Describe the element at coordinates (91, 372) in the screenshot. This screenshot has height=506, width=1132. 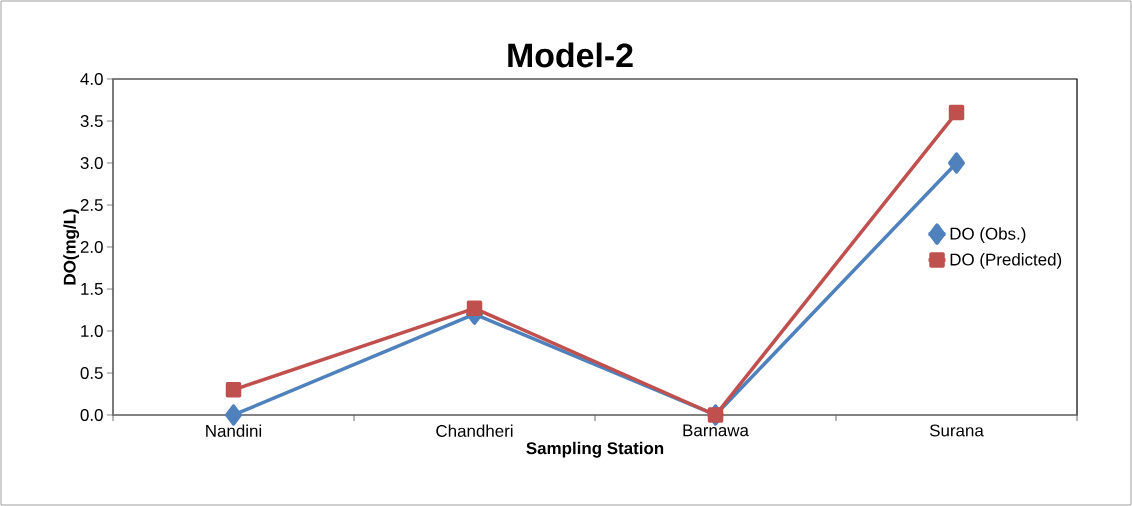
I see `y-tick-label: 0.5` at that location.